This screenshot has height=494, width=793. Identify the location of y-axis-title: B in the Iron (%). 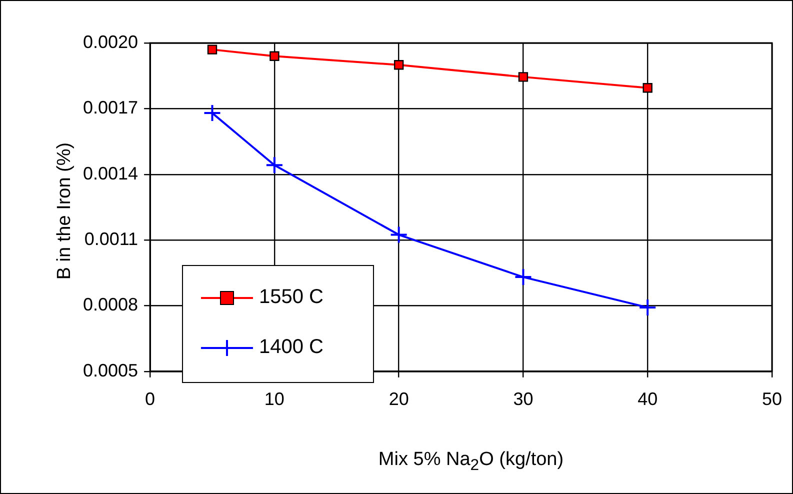
(65, 211).